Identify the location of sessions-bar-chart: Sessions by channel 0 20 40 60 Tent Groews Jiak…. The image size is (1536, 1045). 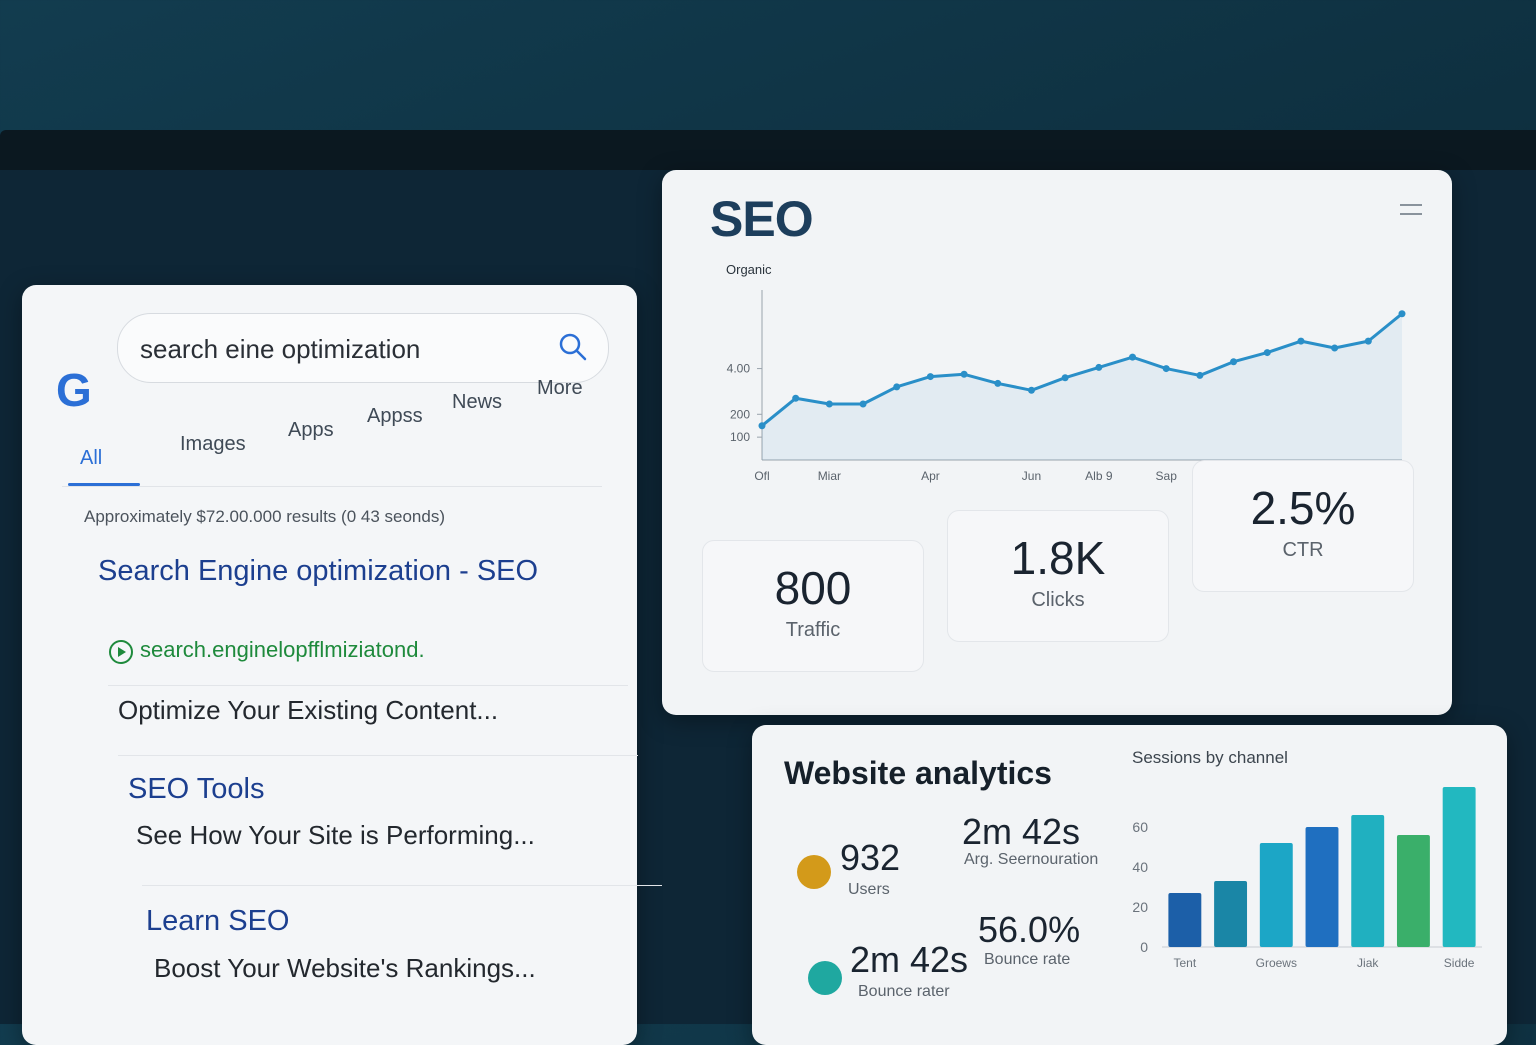
(1307, 859).